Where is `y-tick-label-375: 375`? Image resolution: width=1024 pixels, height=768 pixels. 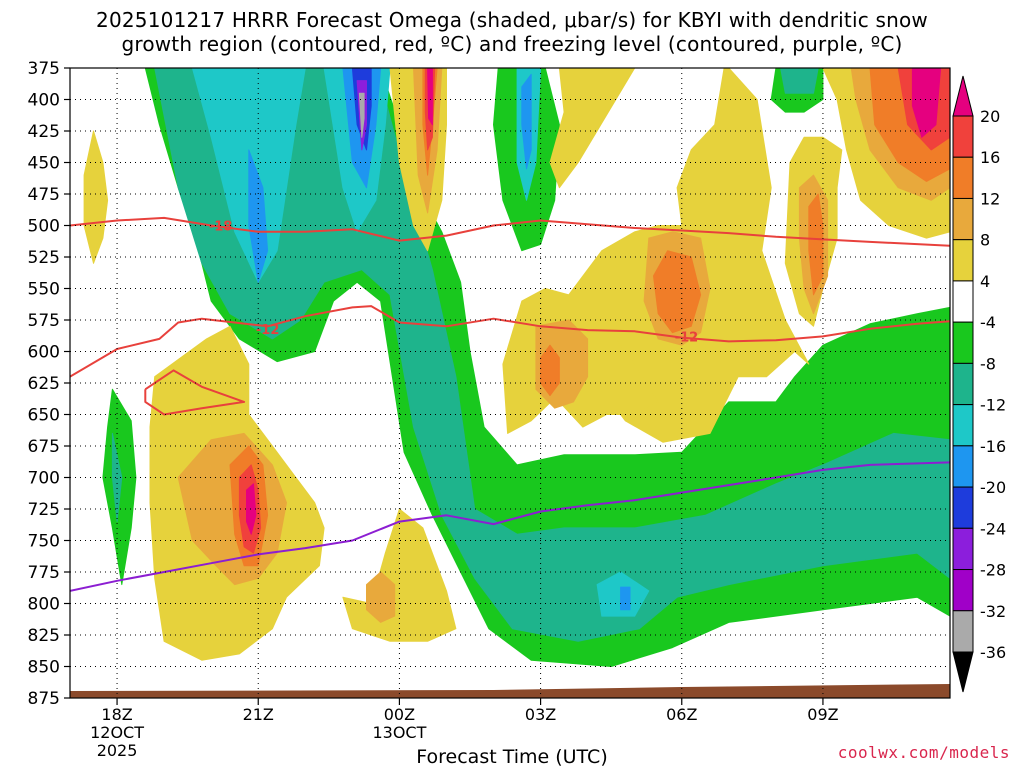 y-tick-label-375: 375 is located at coordinates (44, 69).